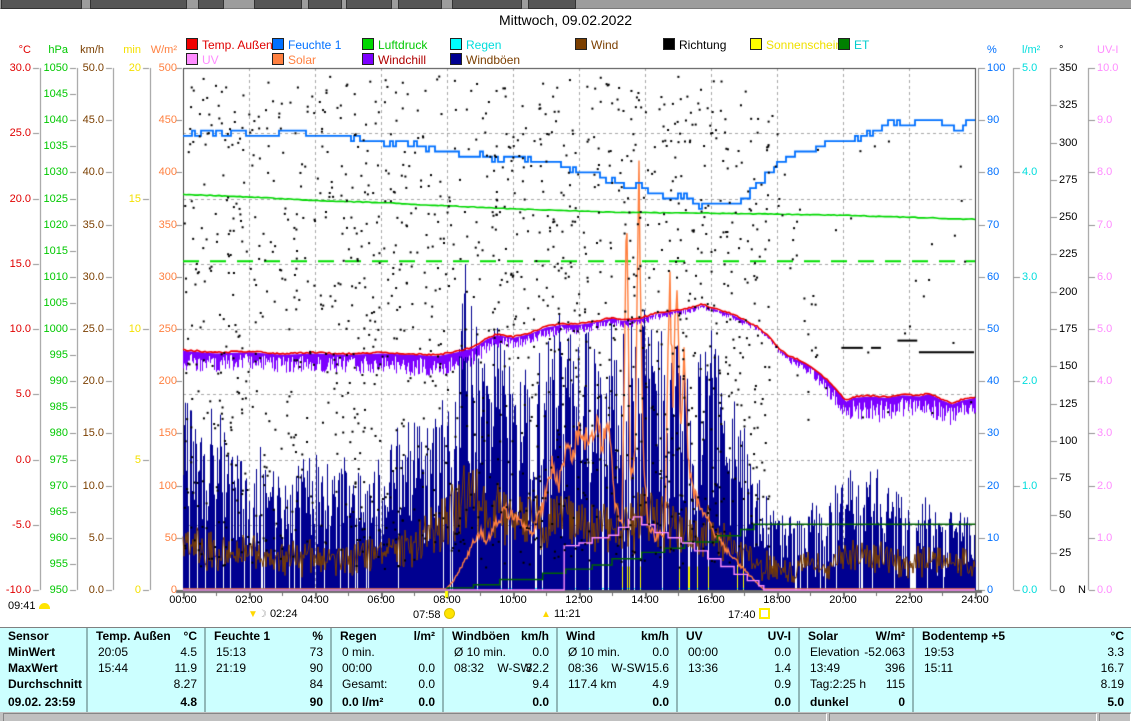  Describe the element at coordinates (365, 684) in the screenshot. I see `cell-time: Gesamt:` at that location.